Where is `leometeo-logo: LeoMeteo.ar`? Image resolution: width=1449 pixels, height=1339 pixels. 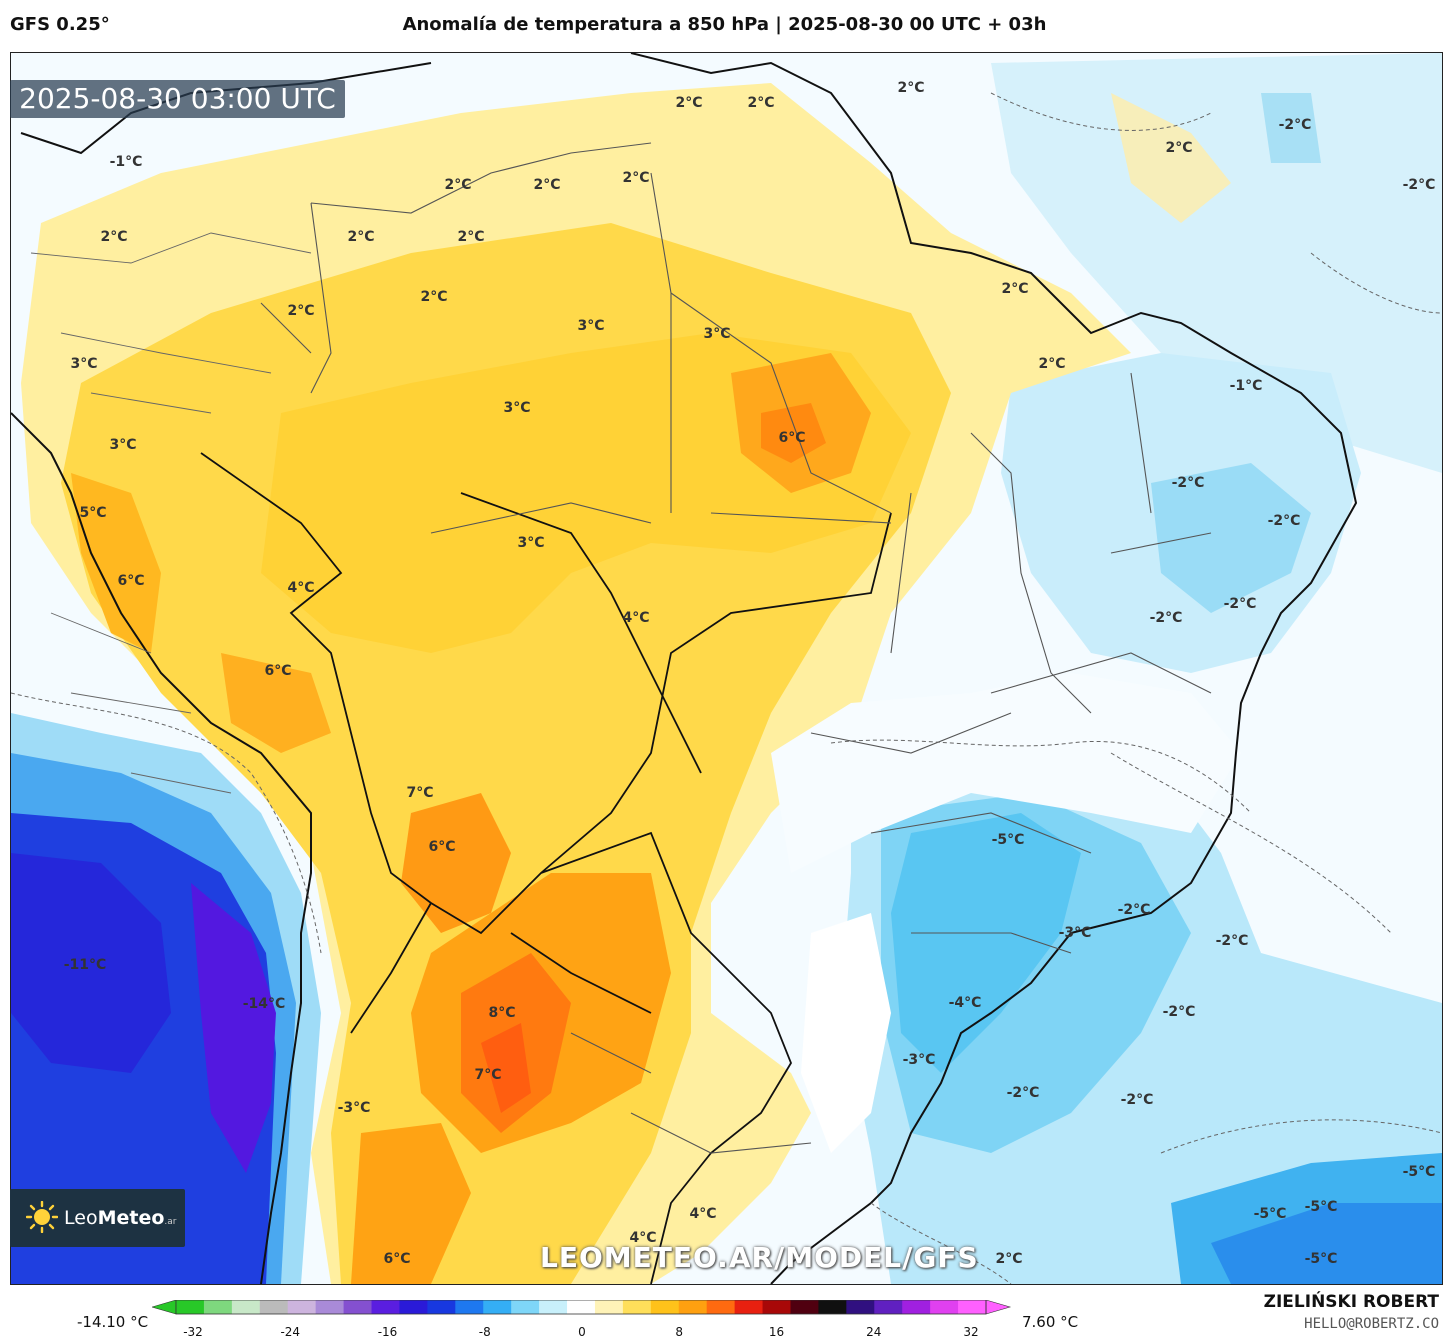 leometeo-logo: LeoMeteo.ar is located at coordinates (97, 1218).